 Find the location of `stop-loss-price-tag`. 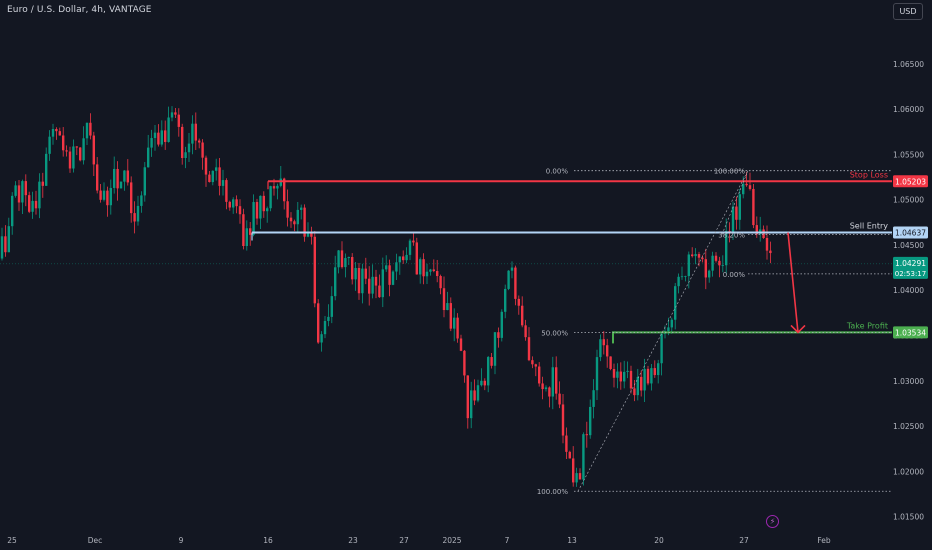

stop-loss-price-tag is located at coordinates (910, 181).